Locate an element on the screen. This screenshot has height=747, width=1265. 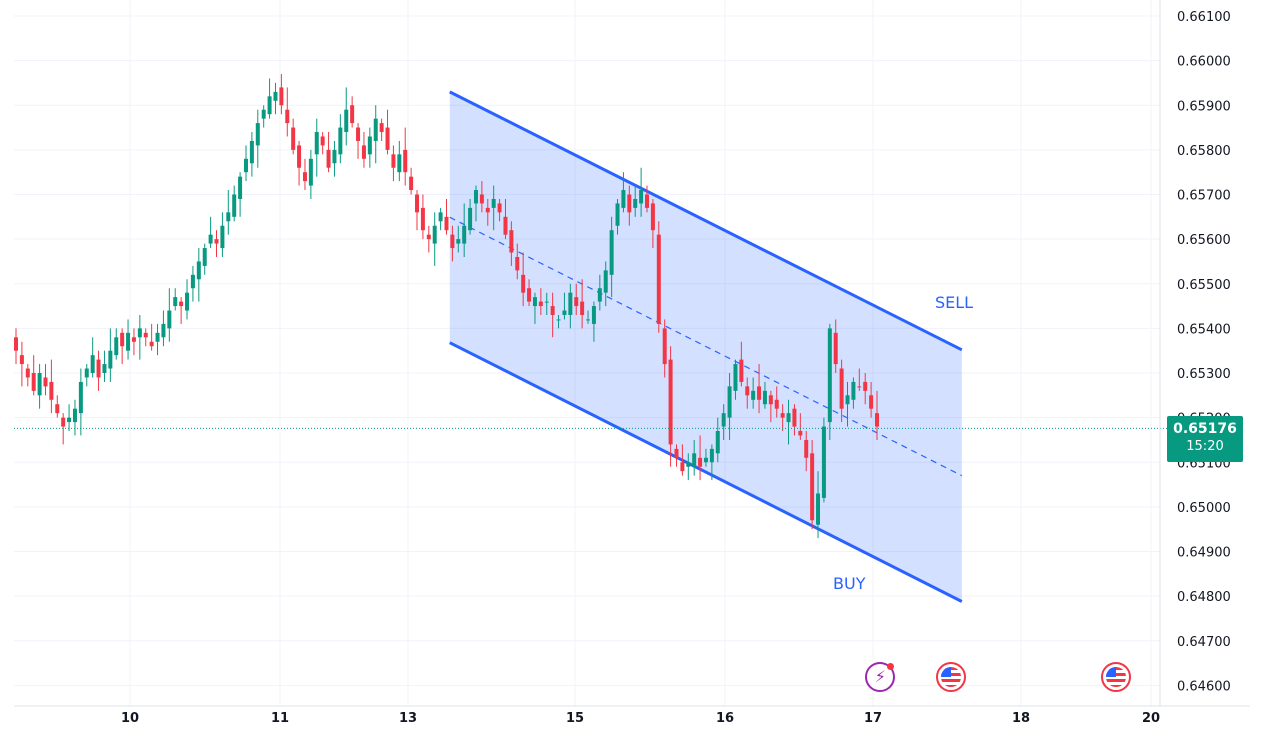
y-tick-label: 0.66000 is located at coordinates (1204, 62).